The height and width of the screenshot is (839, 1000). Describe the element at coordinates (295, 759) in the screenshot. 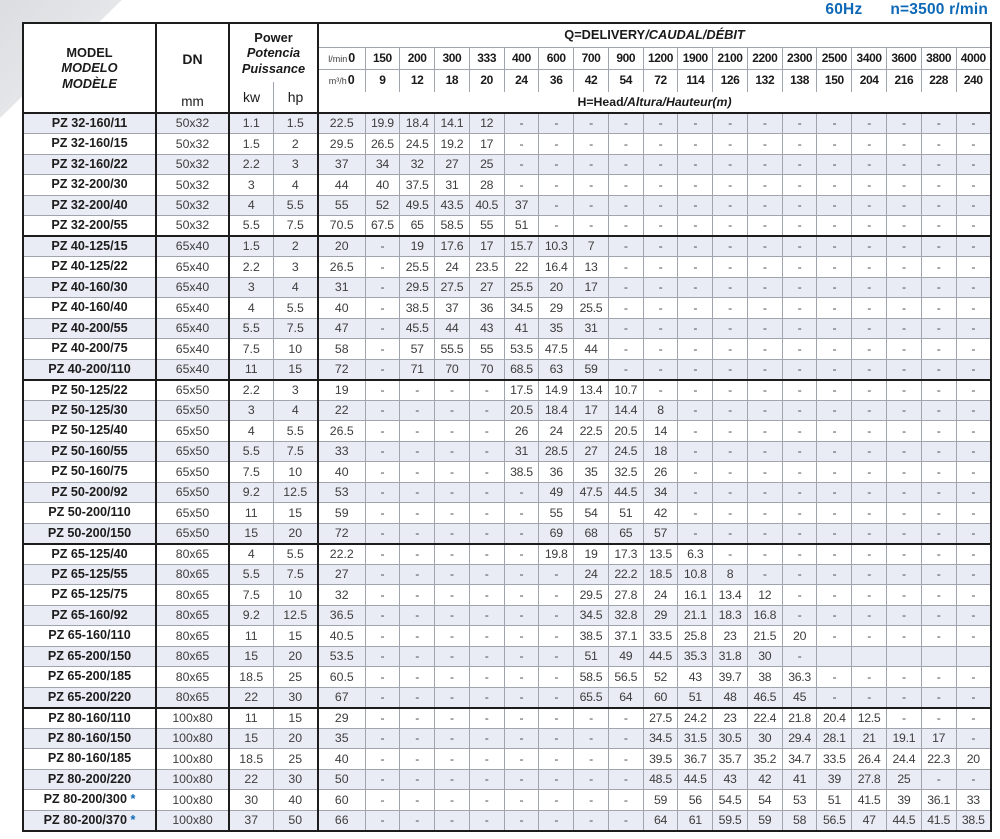

I see `pump-hp-cell: 25` at that location.